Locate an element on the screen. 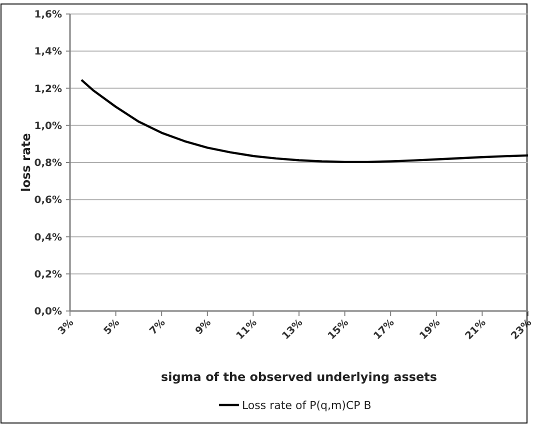 Image resolution: width=536 pixels, height=425 pixels. y-tick-label: 1,2% is located at coordinates (48, 89).